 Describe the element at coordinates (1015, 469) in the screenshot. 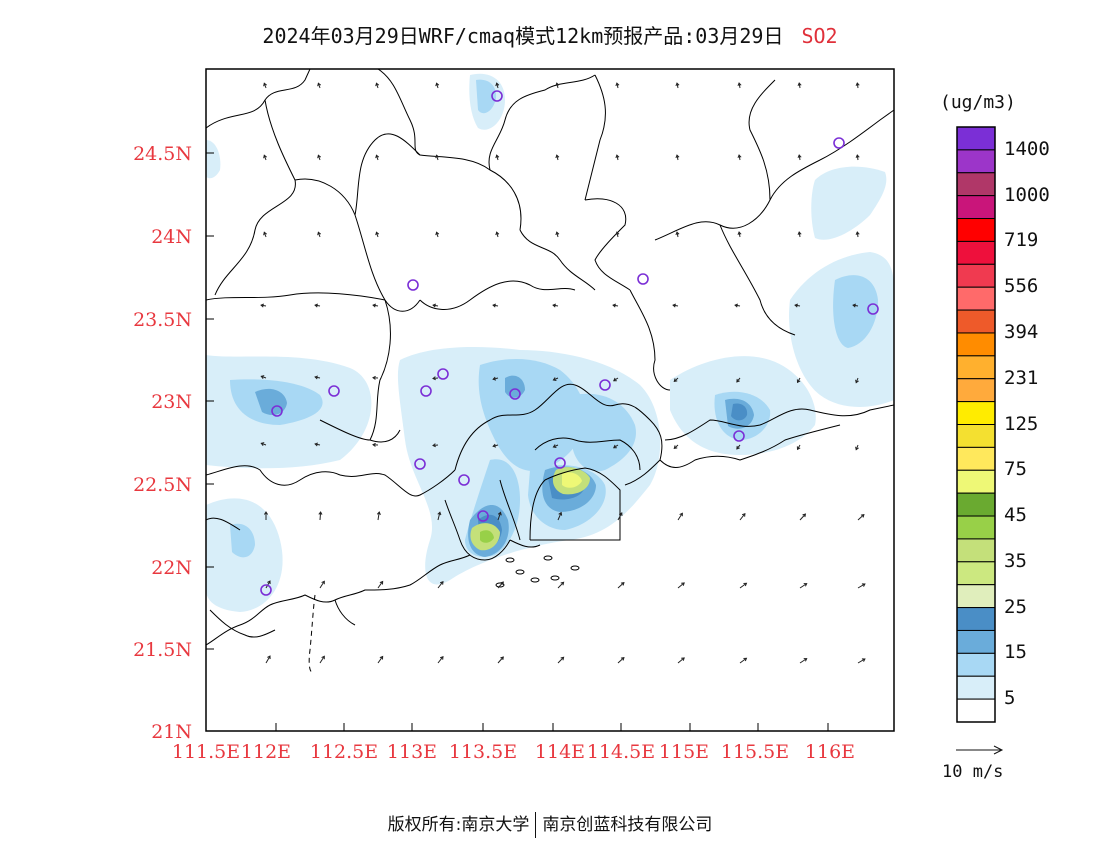

I see `colorbar-label: 75` at that location.